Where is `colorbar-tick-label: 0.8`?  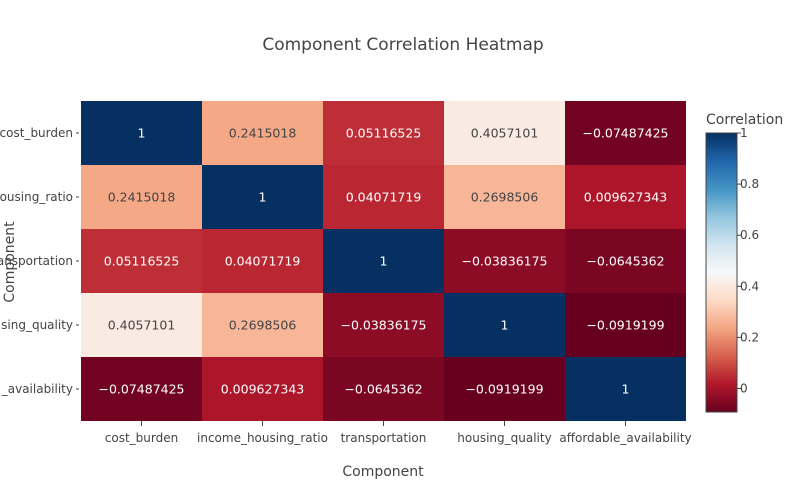 colorbar-tick-label: 0.8 is located at coordinates (749, 184).